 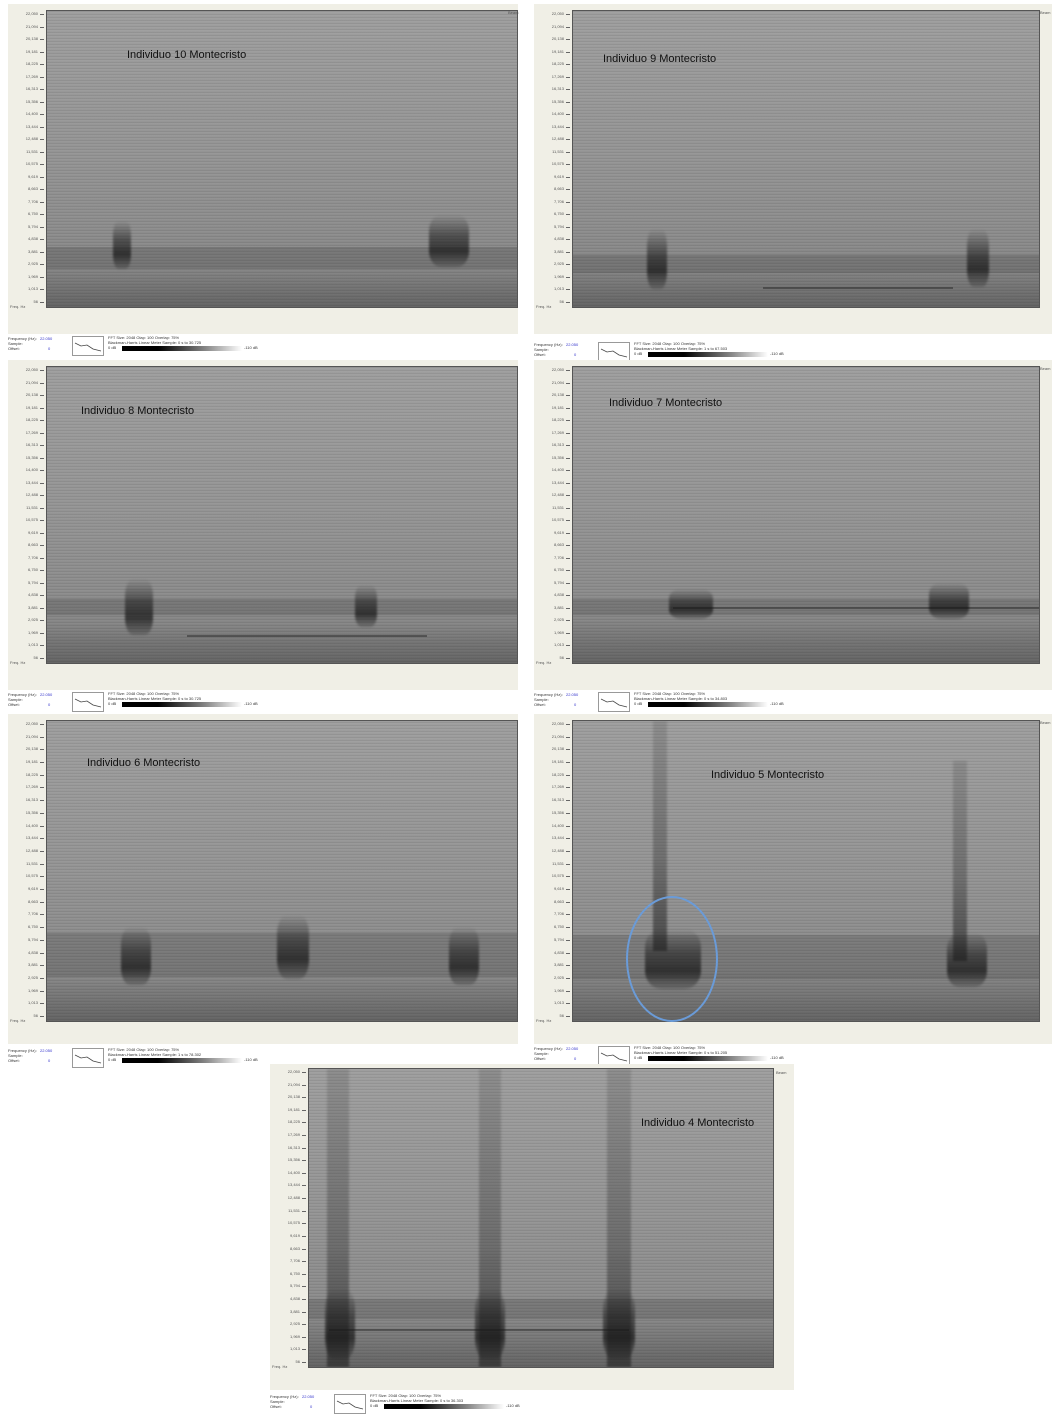 What do you see at coordinates (806, 159) in the screenshot?
I see `spectrogram-plot: Individuo 9 Montecristo` at bounding box center [806, 159].